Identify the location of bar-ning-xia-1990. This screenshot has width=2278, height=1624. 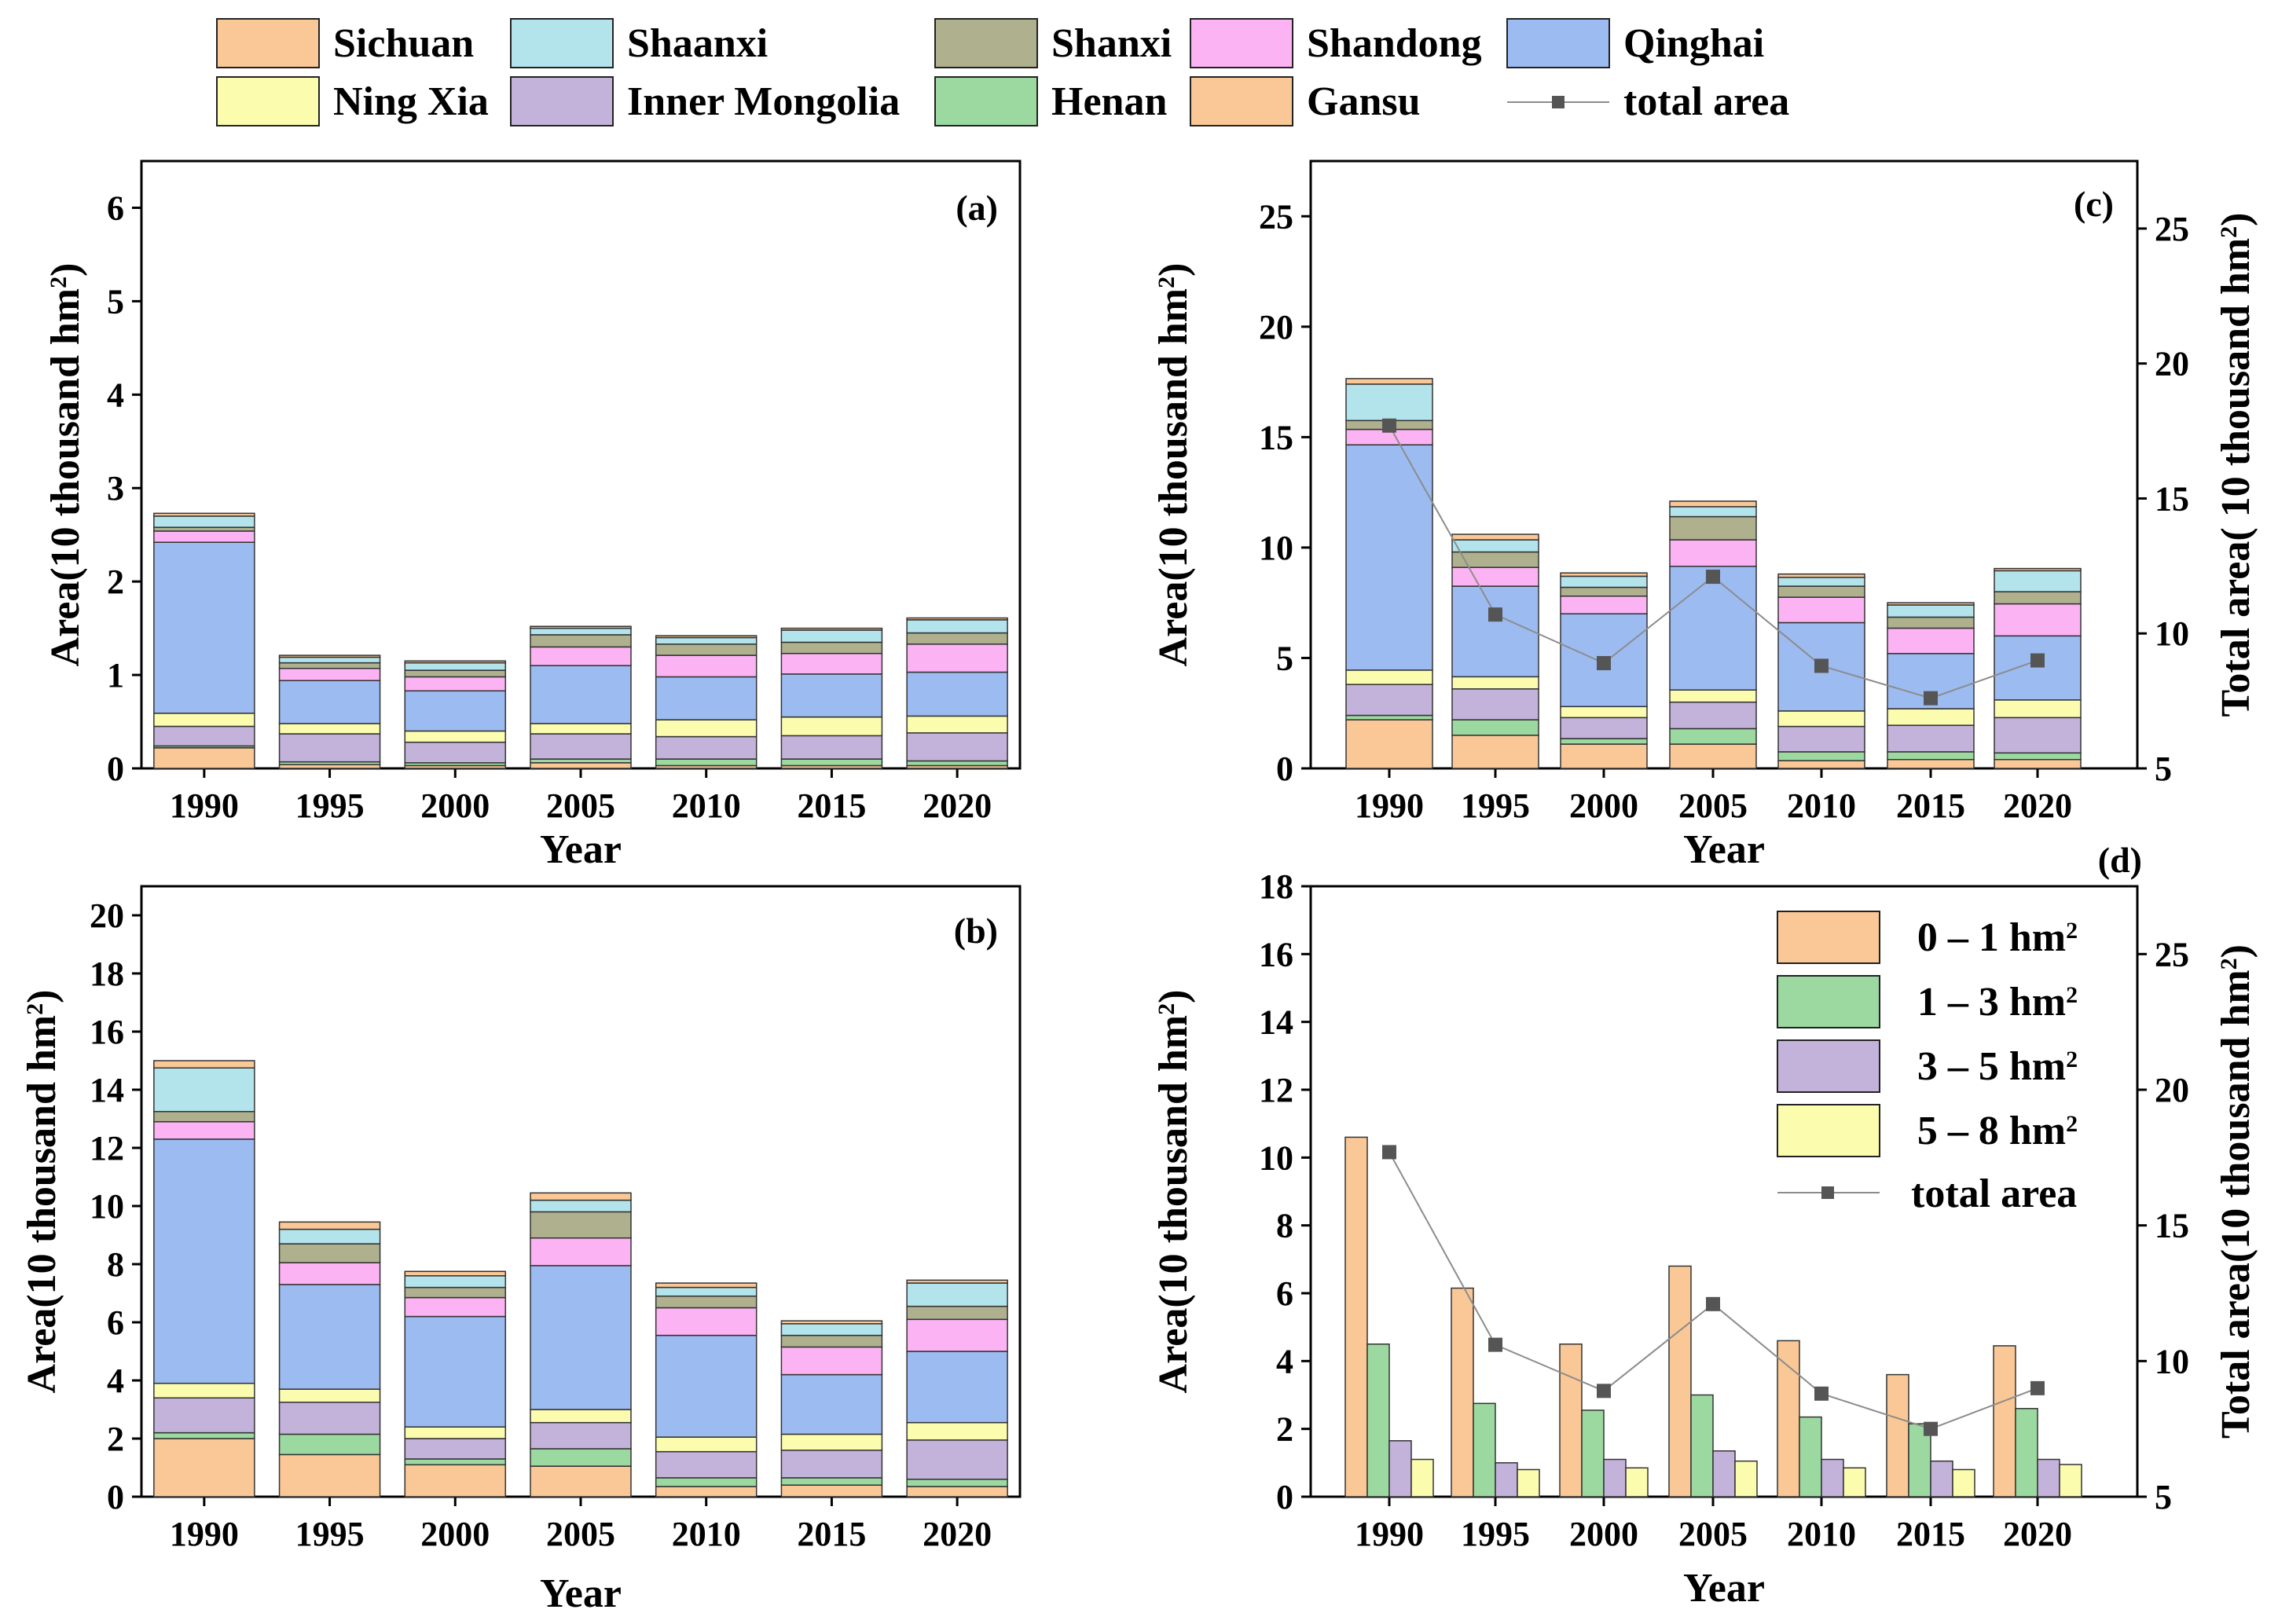
(1389, 677).